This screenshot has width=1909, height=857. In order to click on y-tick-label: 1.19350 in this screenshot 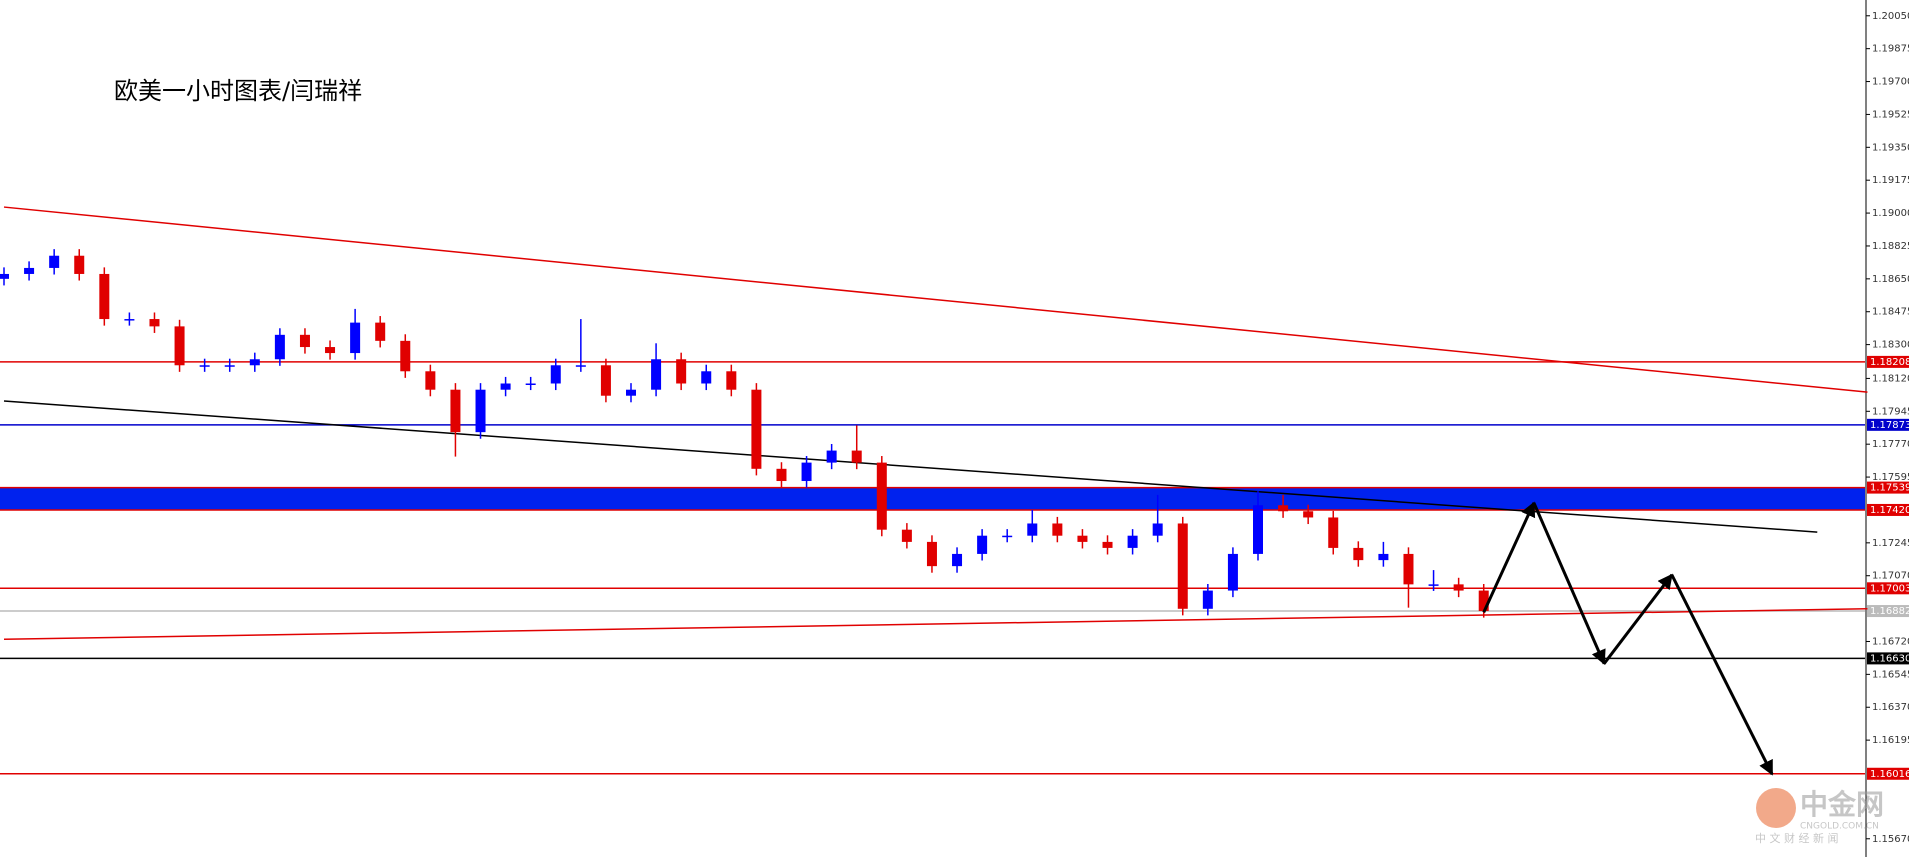, I will do `click(1890, 147)`.